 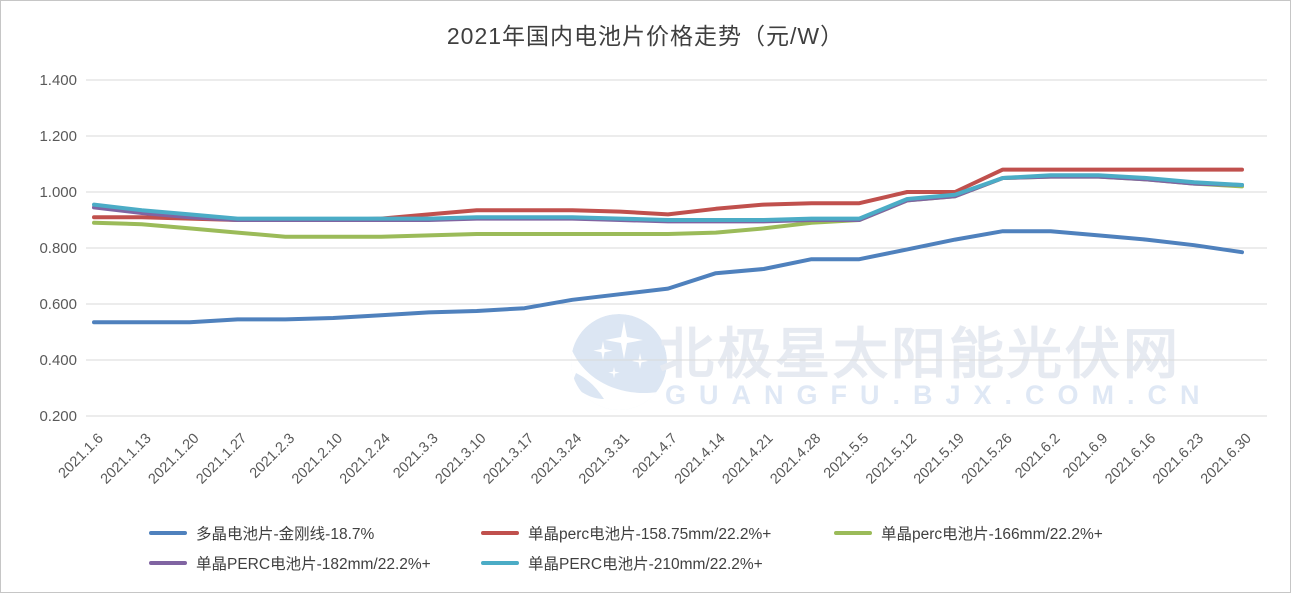 I want to click on x-axis-tick-label: 2021.2.10, so click(x=317, y=459).